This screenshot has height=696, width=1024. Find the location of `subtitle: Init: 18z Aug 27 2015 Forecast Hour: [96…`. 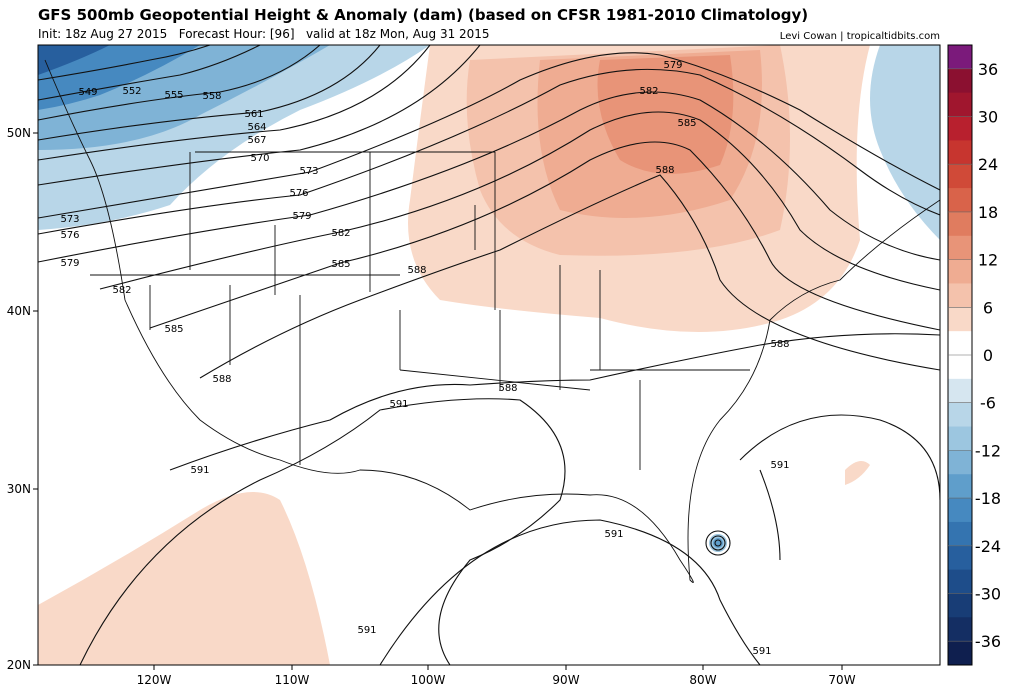

subtitle: Init: 18z Aug 27 2015 Forecast Hour: [96… is located at coordinates (264, 34).